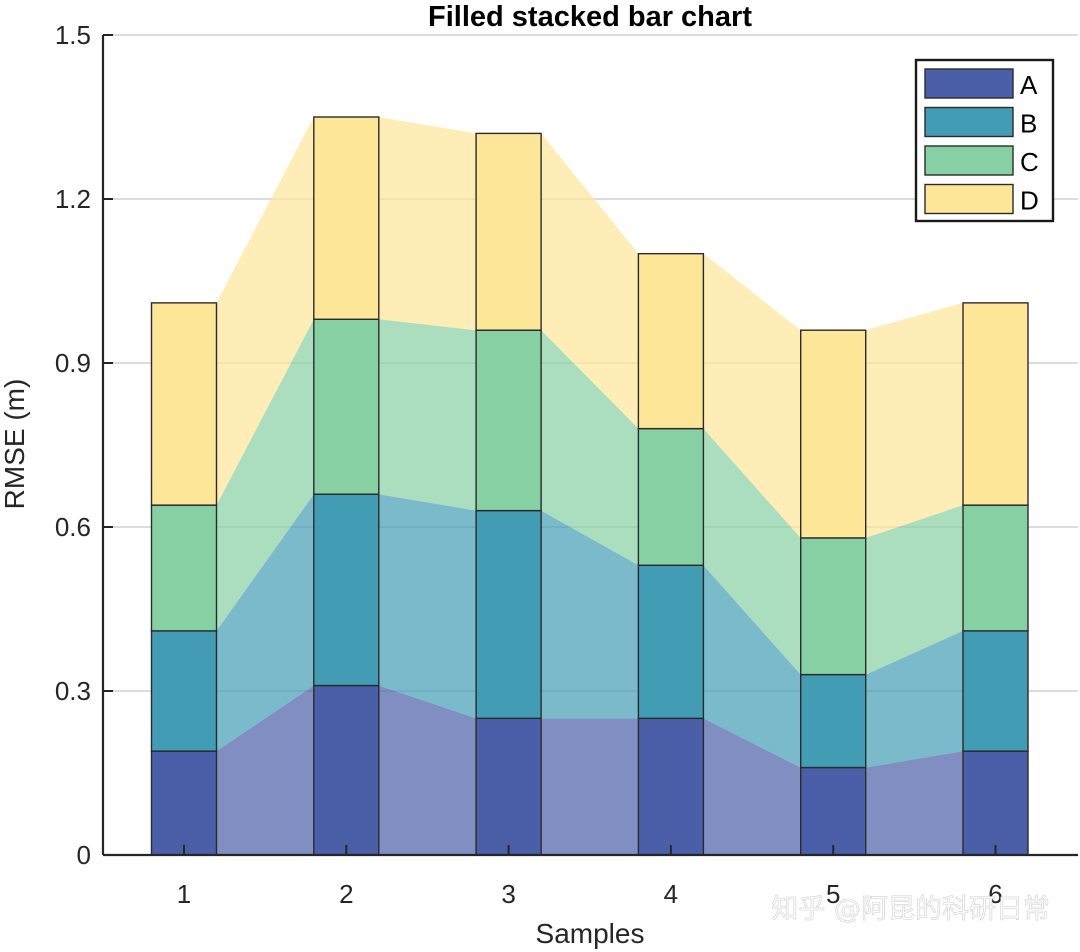  What do you see at coordinates (590, 17) in the screenshot?
I see `chart-title: Filled stacked bar chart` at bounding box center [590, 17].